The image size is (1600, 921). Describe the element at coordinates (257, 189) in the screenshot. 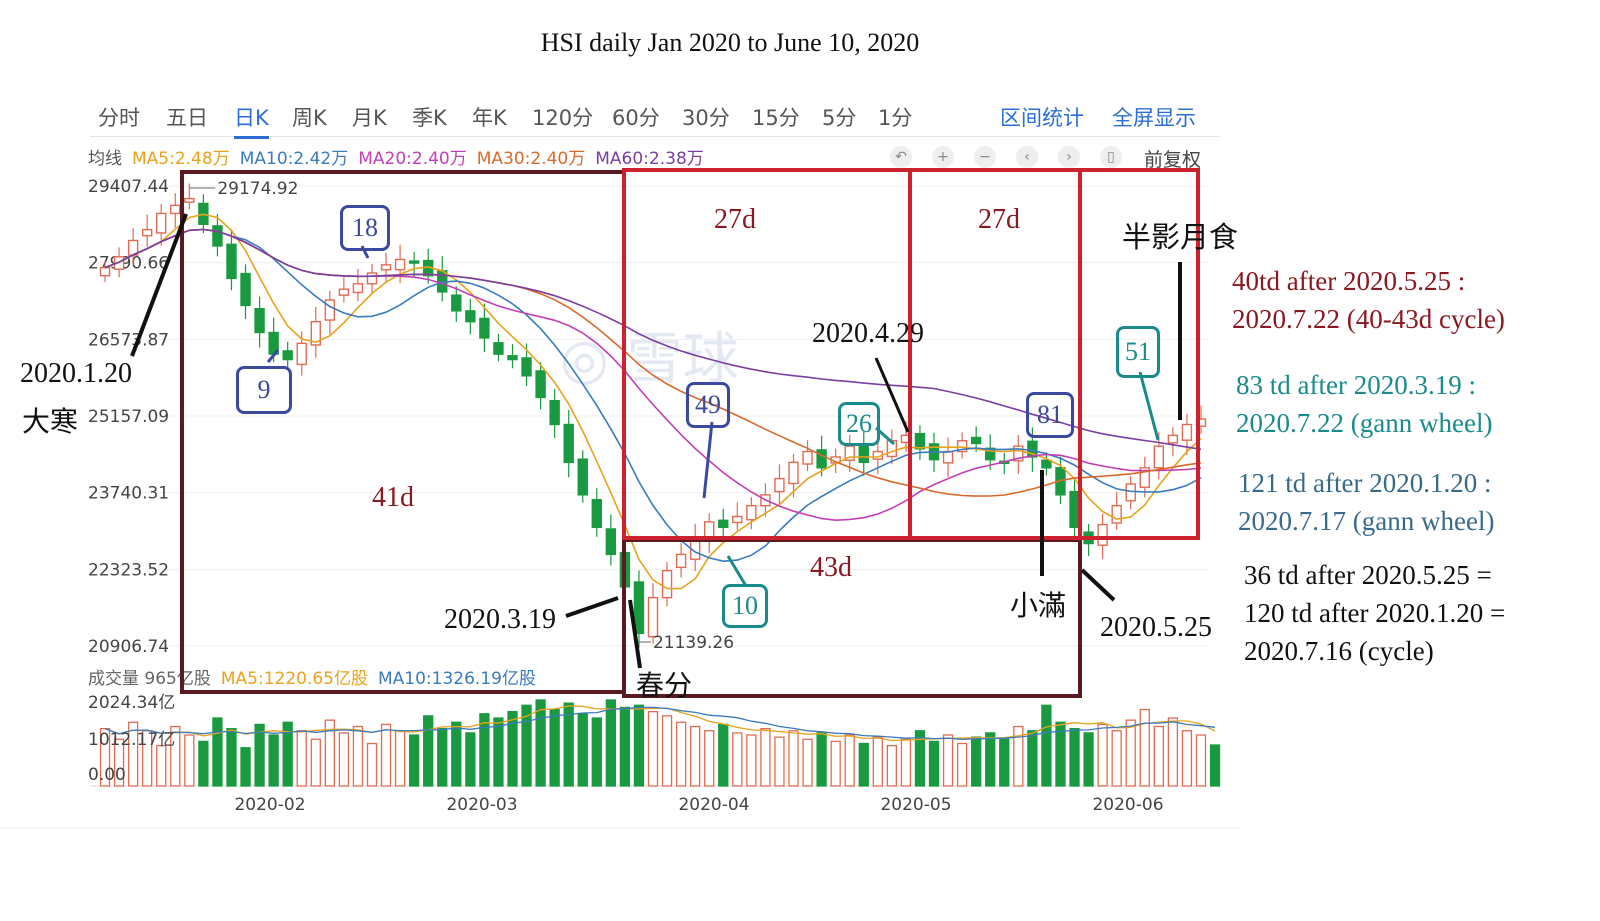

I see `high-marker-label: 29174.92` at that location.